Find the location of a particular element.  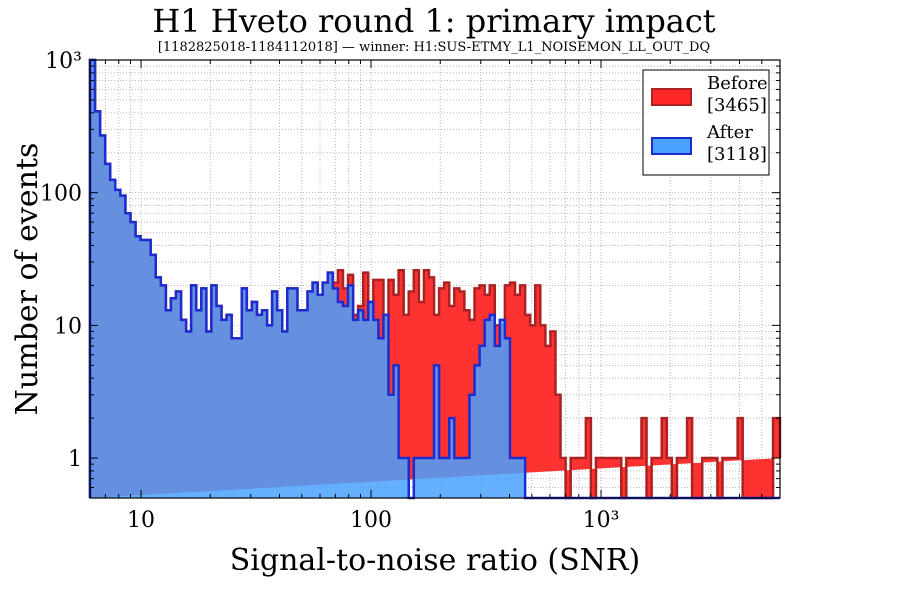

legend: Before [3465] After [3118] is located at coordinates (706, 122).